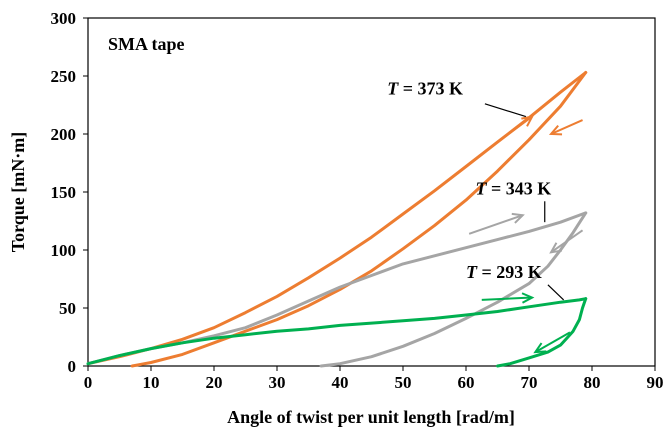 This screenshot has width=664, height=437. I want to click on series-1-unloading-curve, so click(453, 289).